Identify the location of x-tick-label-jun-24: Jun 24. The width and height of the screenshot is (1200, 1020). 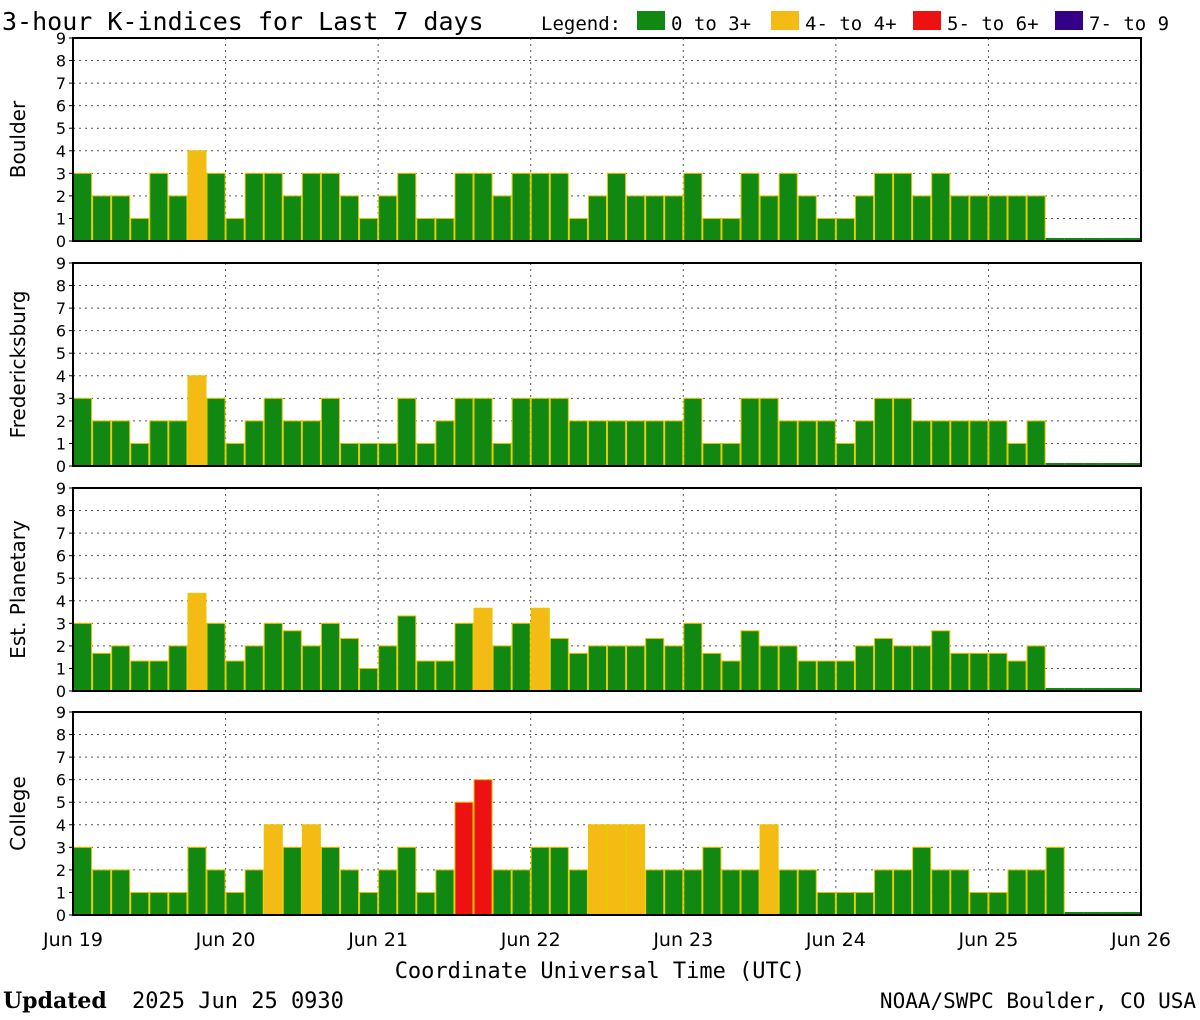
(835, 940).